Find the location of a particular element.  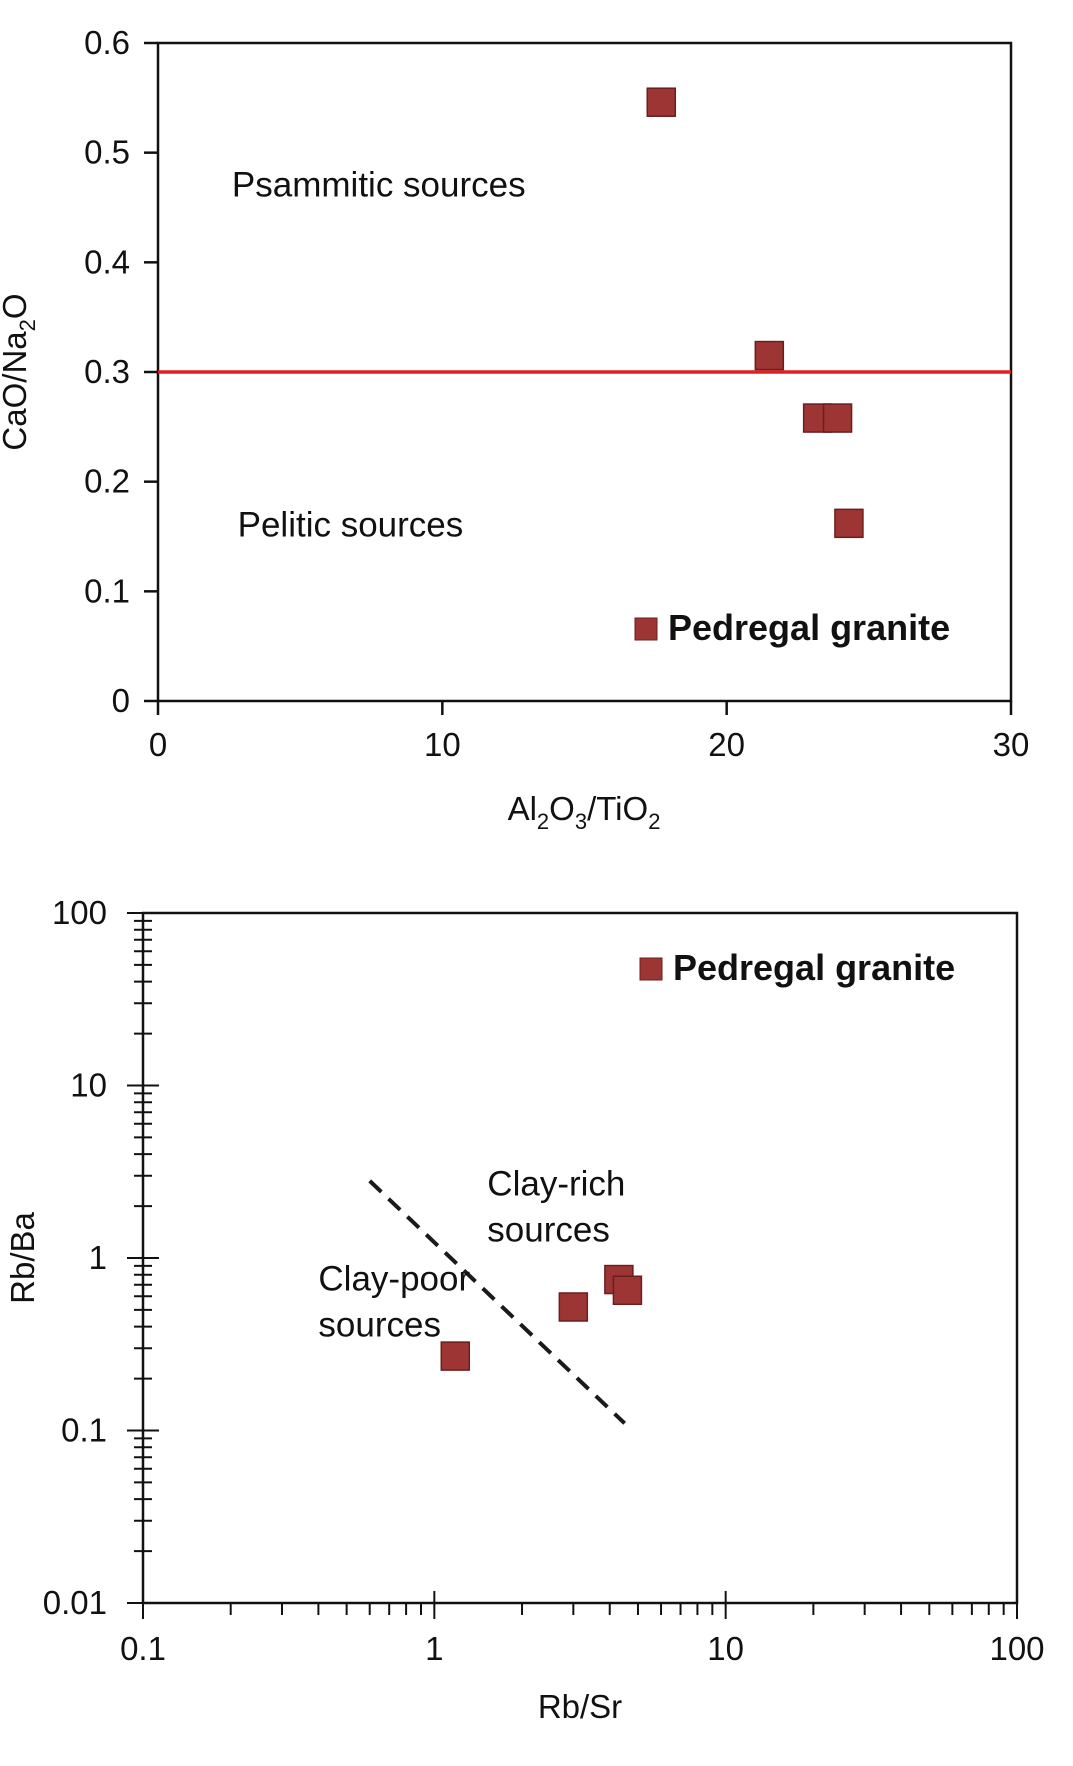

x-axis-label-sub3: 2 is located at coordinates (654, 821).